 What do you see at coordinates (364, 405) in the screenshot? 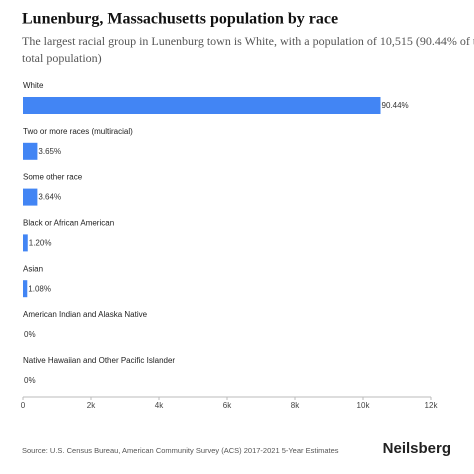
I see `x-tick-label: 10k` at bounding box center [364, 405].